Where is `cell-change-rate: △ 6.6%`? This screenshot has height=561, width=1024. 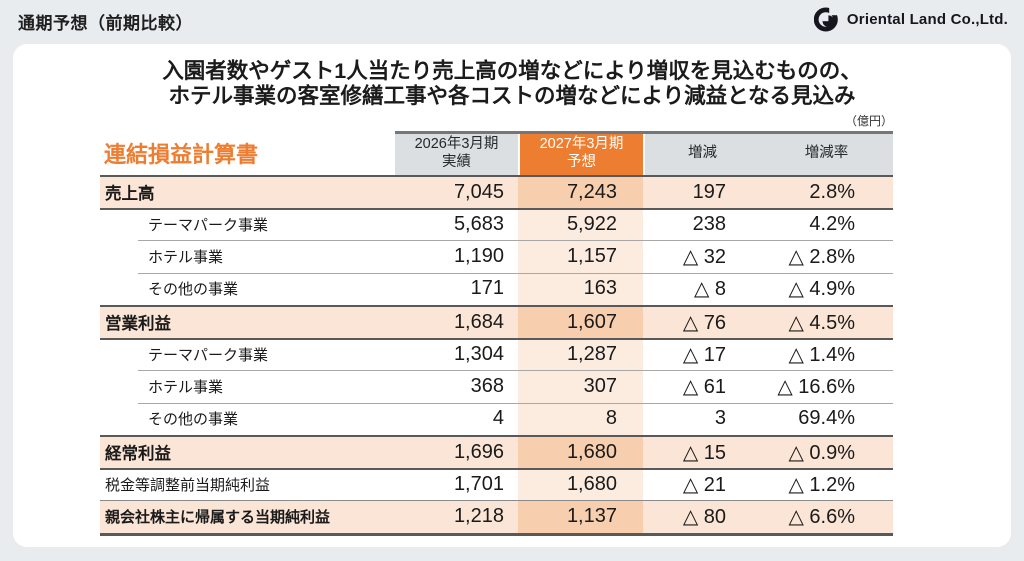
cell-change-rate: △ 6.6% is located at coordinates (821, 517).